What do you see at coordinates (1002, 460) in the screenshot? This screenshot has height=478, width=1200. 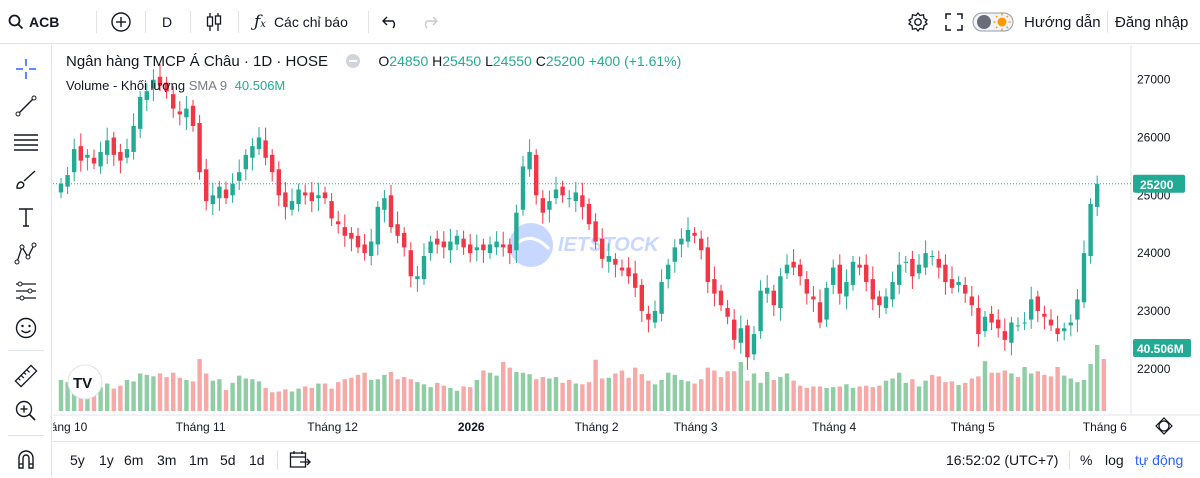 I see `clock-display: 16:52:02 (UTC+7)` at bounding box center [1002, 460].